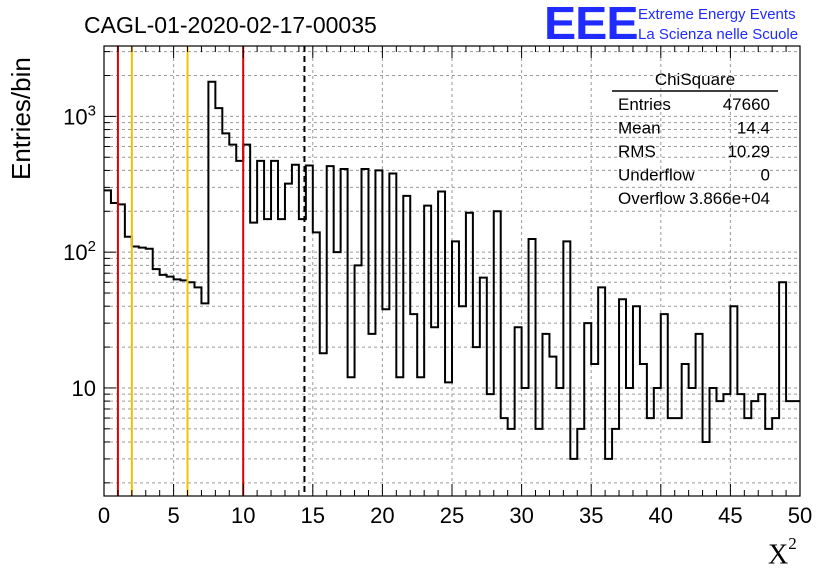  Describe the element at coordinates (84, 388) in the screenshot. I see `y-tick-label: 10` at that location.